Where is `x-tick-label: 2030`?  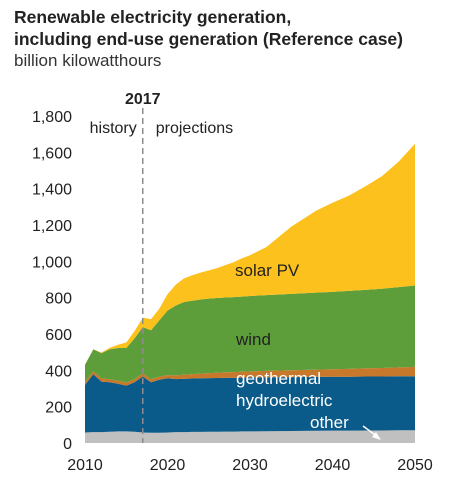
x-tick-label: 2030 is located at coordinates (250, 465).